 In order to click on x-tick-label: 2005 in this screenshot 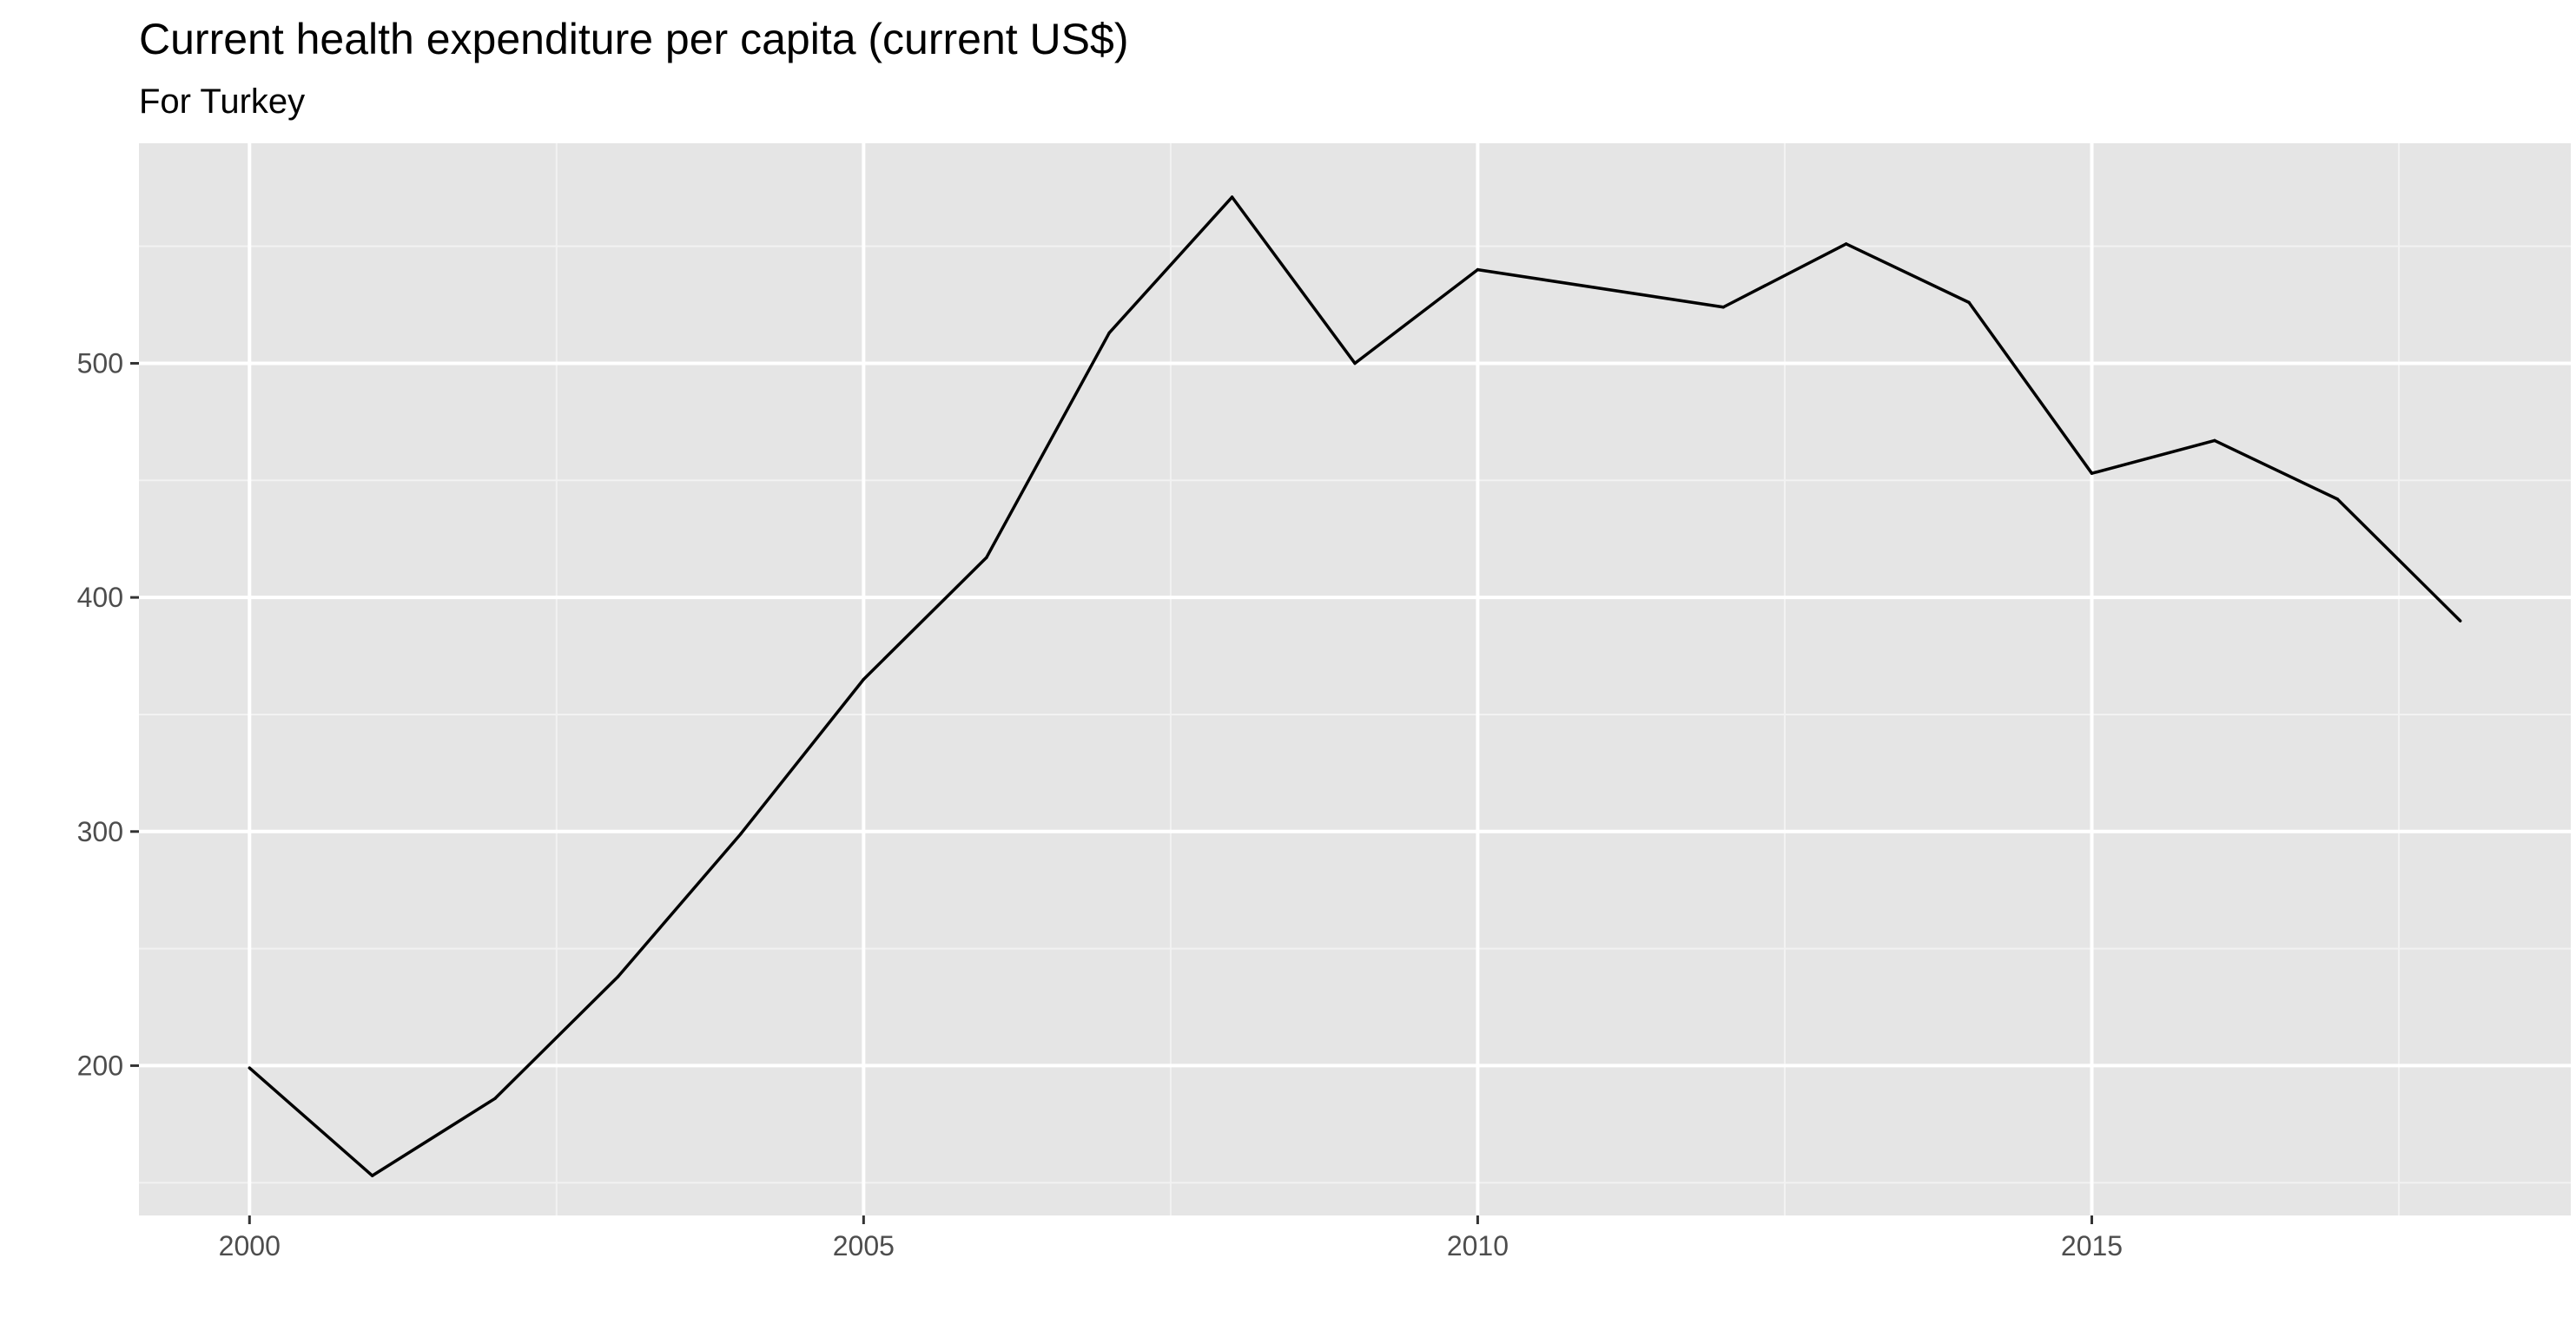, I will do `click(864, 1245)`.